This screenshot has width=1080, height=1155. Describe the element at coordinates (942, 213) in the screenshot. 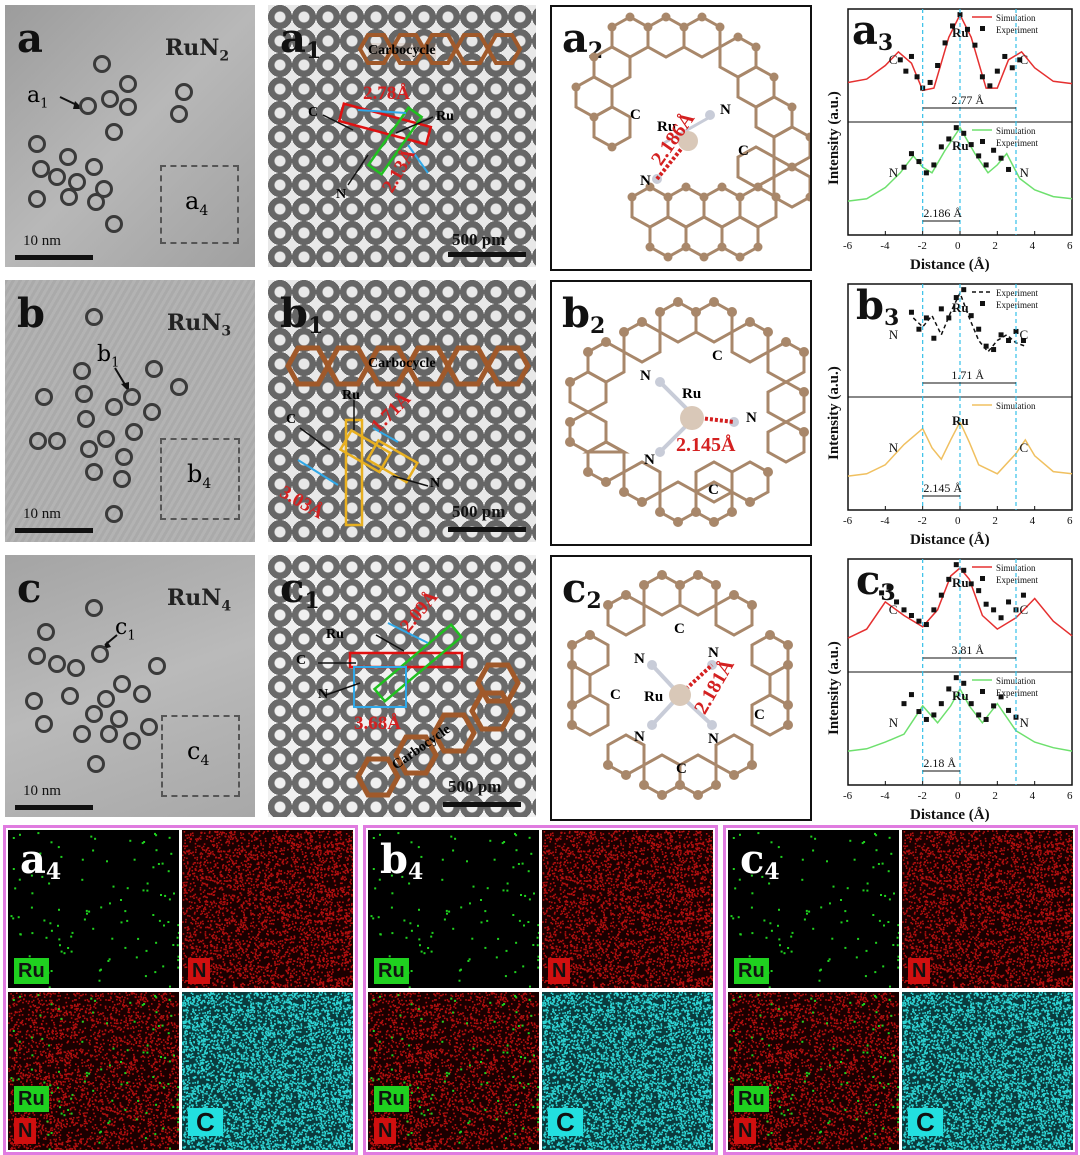

I see `distance-annotation: 2.186 Å` at that location.